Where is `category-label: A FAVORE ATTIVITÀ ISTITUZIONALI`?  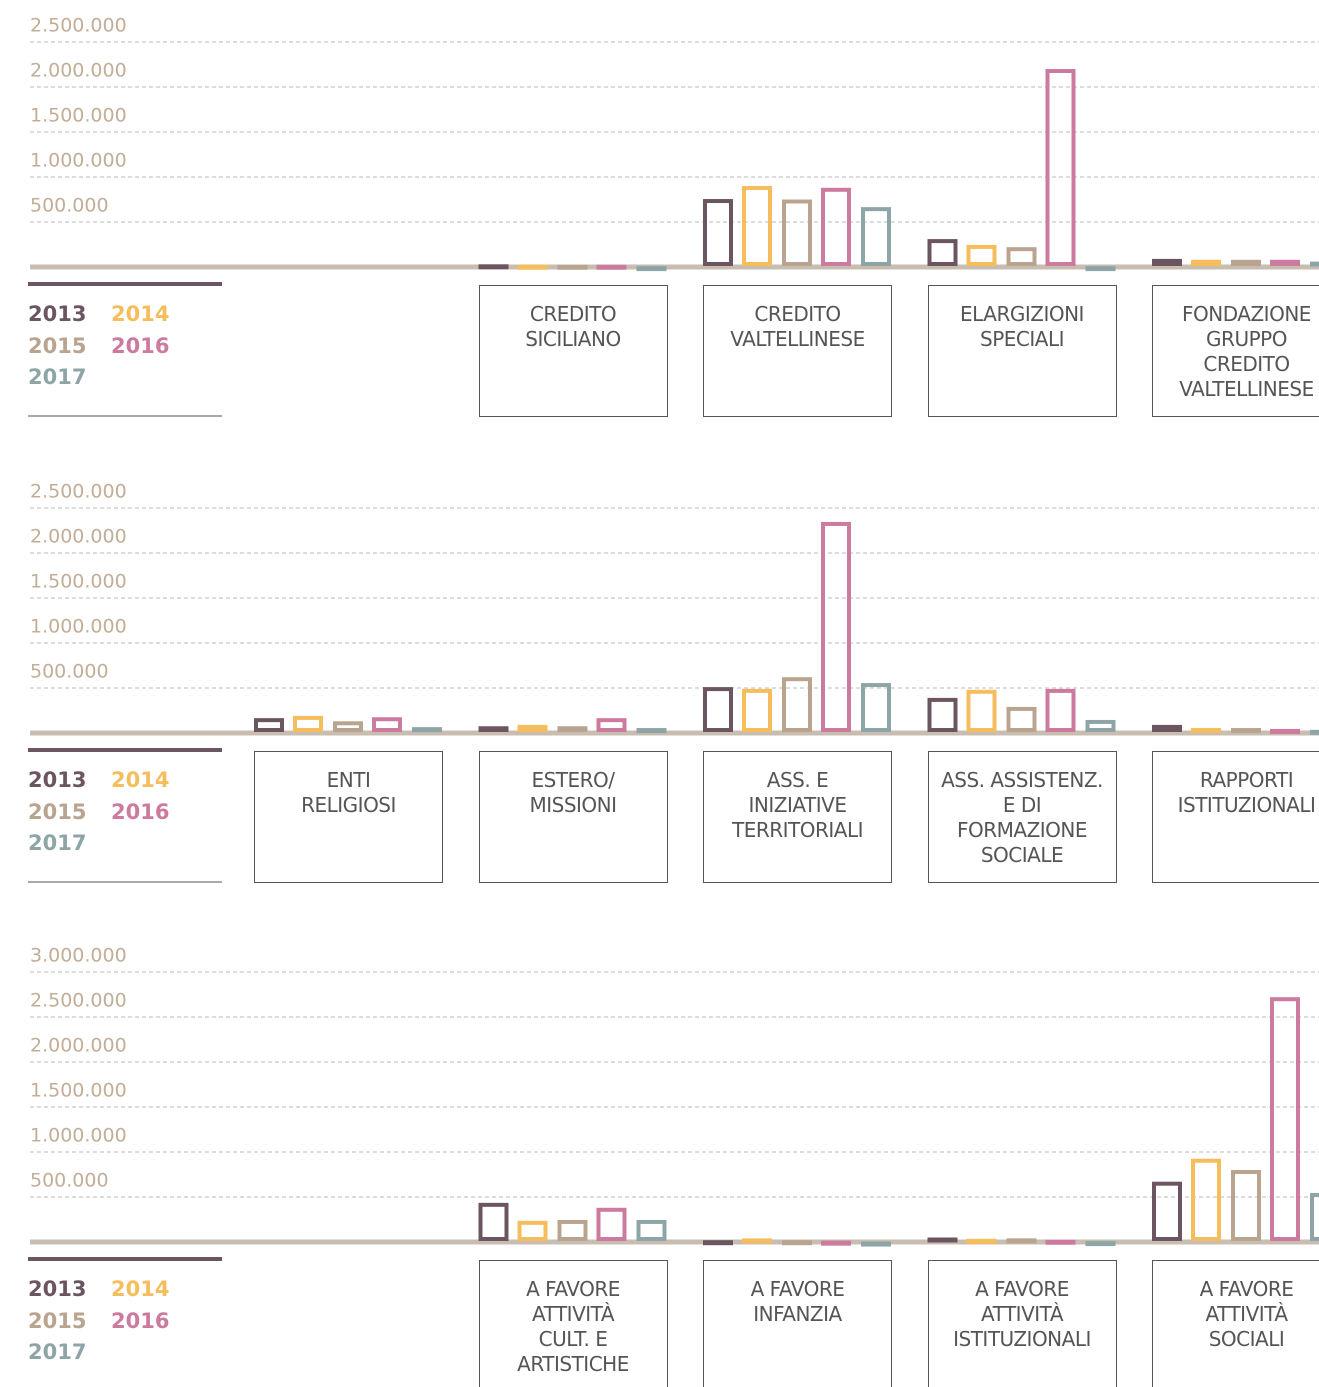
category-label: A FAVORE ATTIVITÀ ISTITUZIONALI is located at coordinates (1022, 1323).